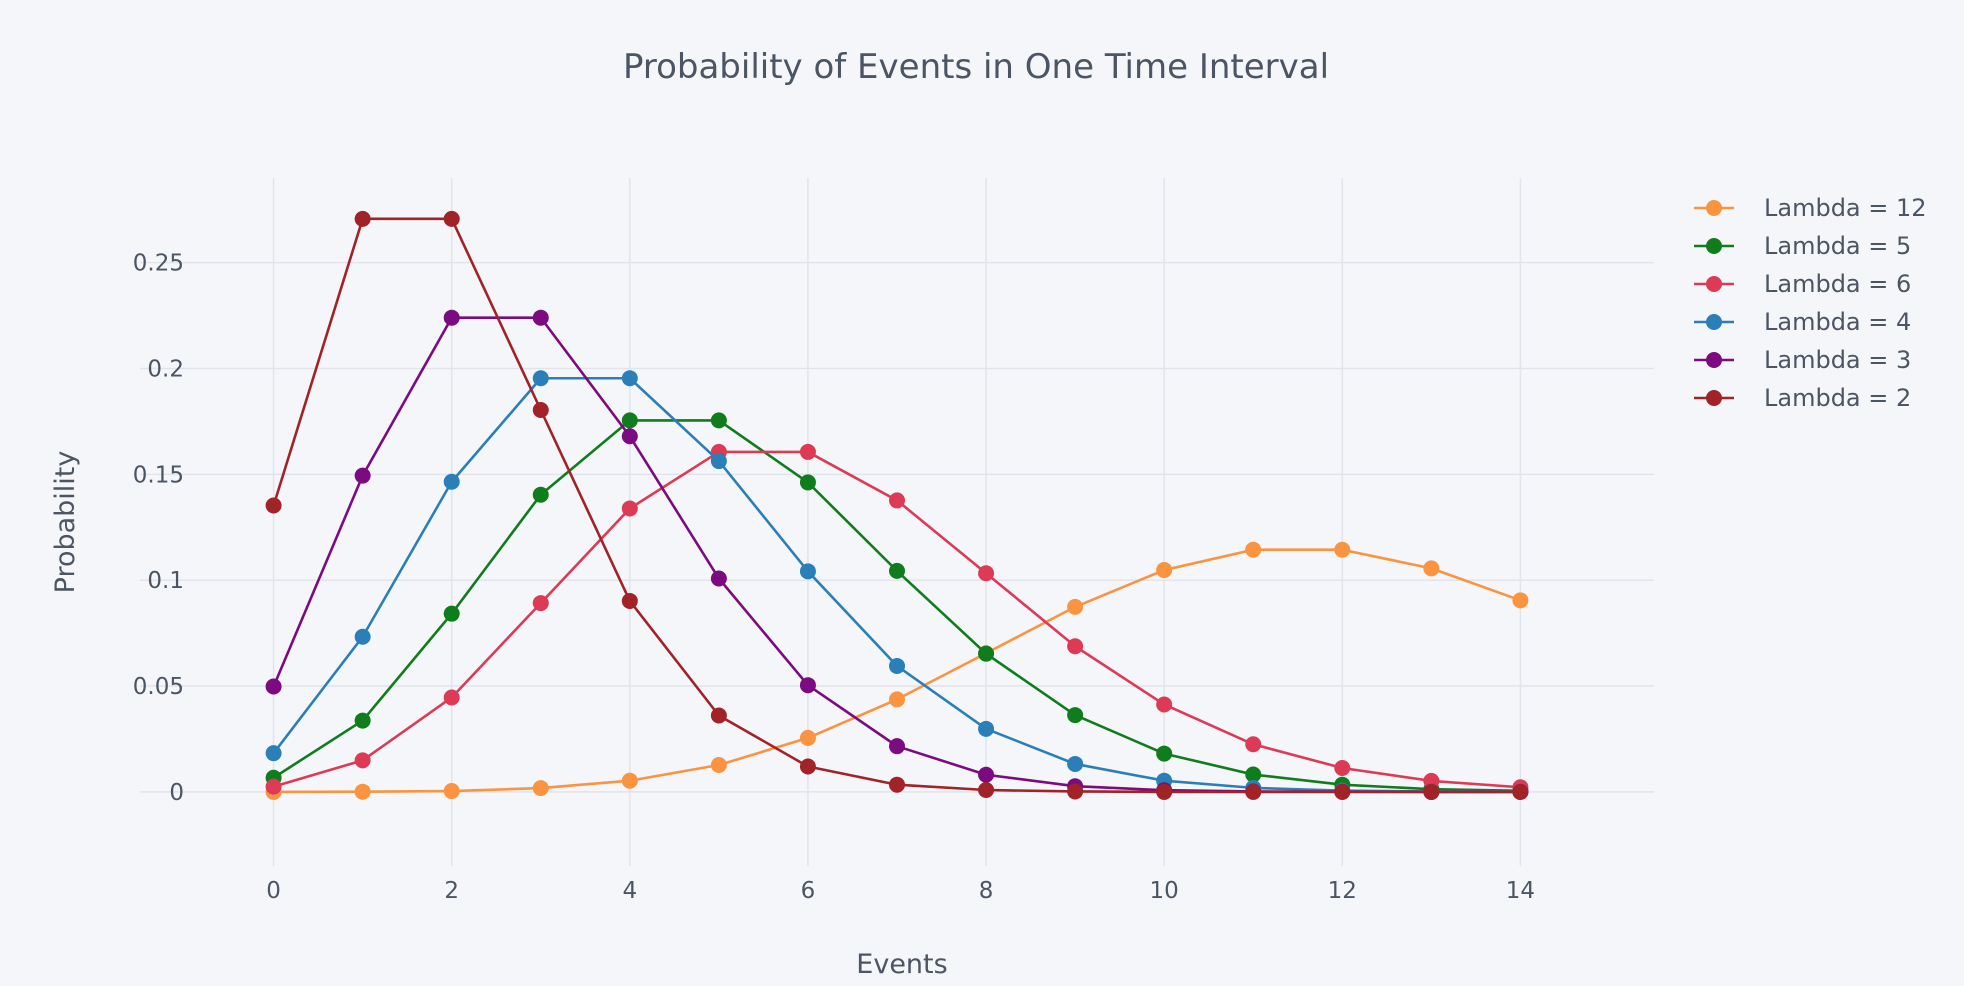  What do you see at coordinates (630, 891) in the screenshot?
I see `x-tick-label: 4` at bounding box center [630, 891].